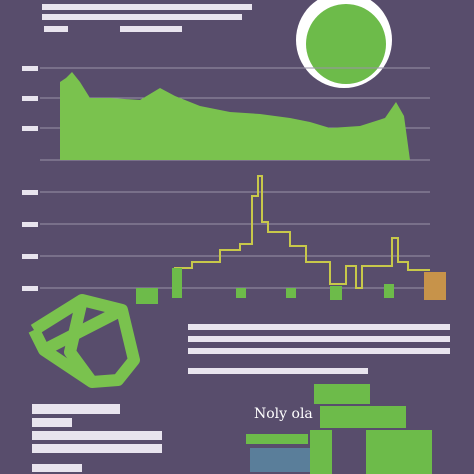 The image size is (474, 474). I want to click on boxes, so click(339, 429).